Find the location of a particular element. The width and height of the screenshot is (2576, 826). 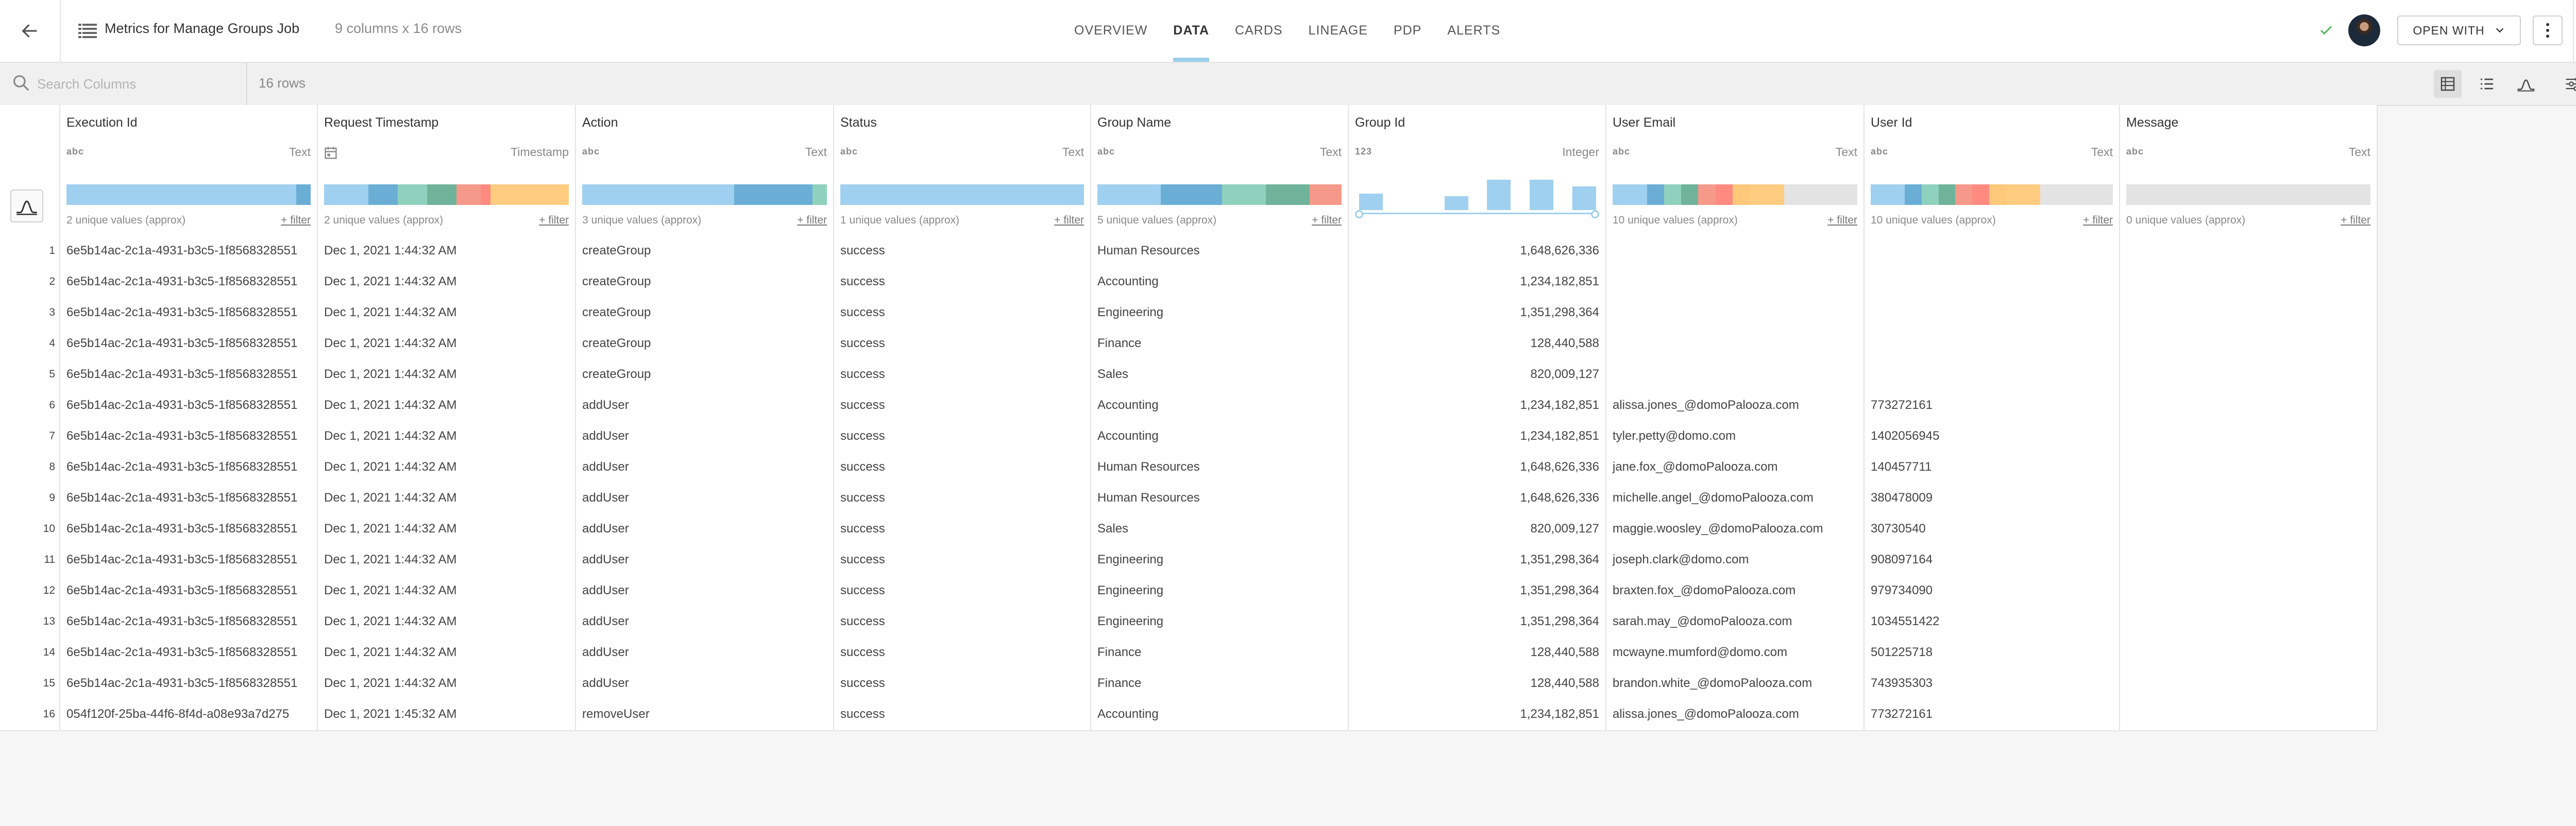

column-name: Action is located at coordinates (600, 122).